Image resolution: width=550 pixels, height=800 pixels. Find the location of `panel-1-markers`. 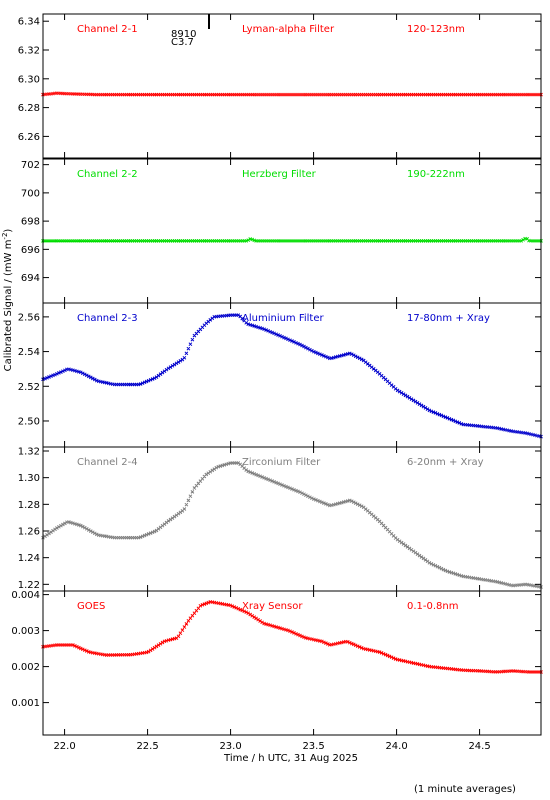

panel-1-markers is located at coordinates (292, 94).